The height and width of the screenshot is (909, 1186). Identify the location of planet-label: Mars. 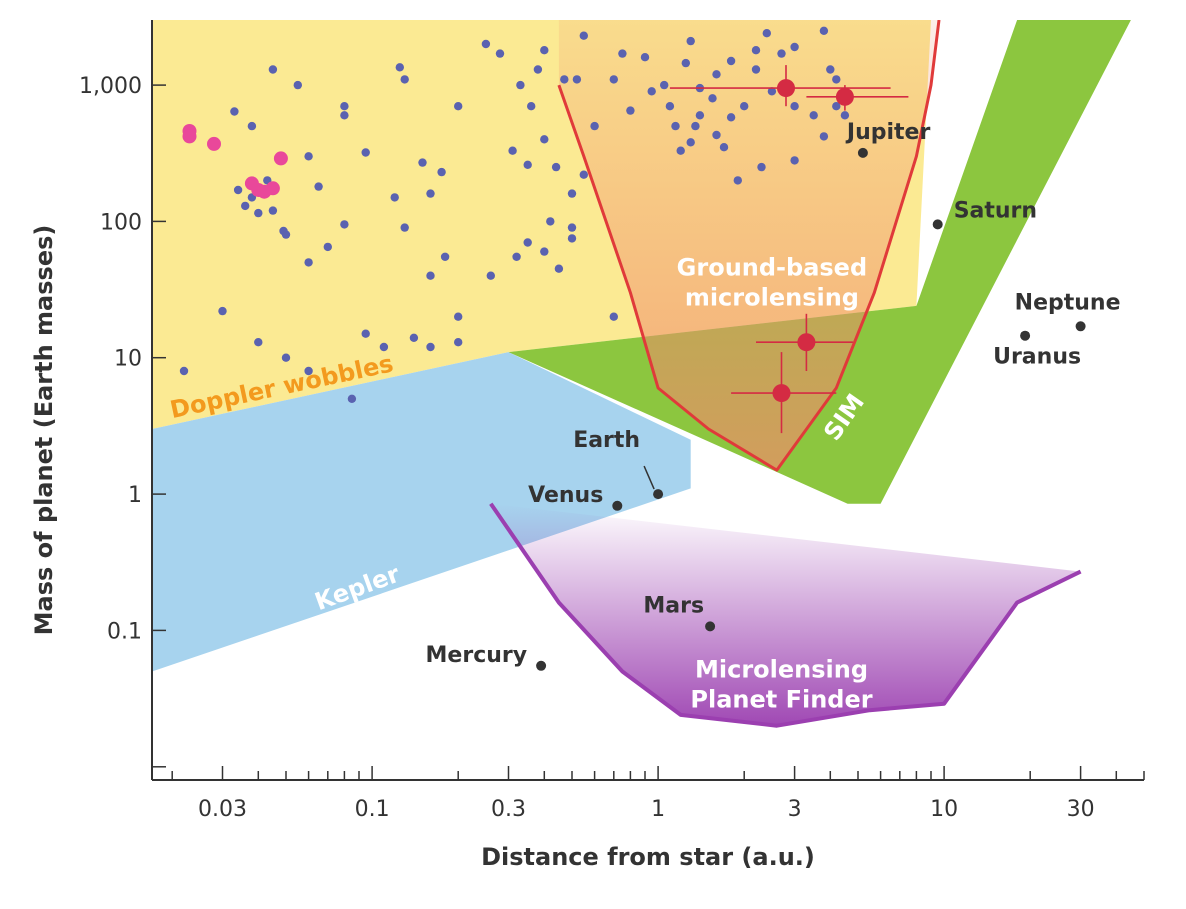
(673, 605).